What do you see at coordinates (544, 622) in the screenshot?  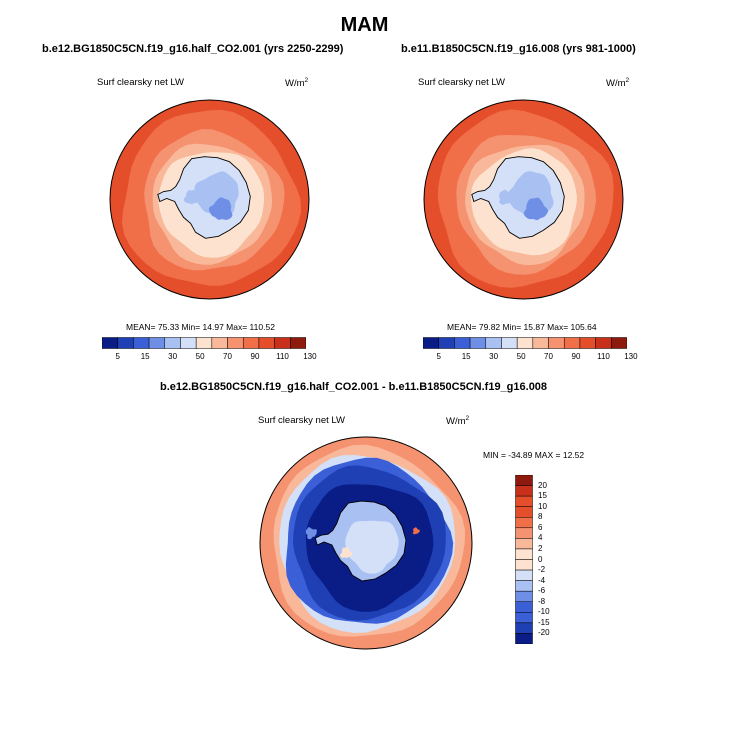 I see `colorbar-tick-label: -15` at bounding box center [544, 622].